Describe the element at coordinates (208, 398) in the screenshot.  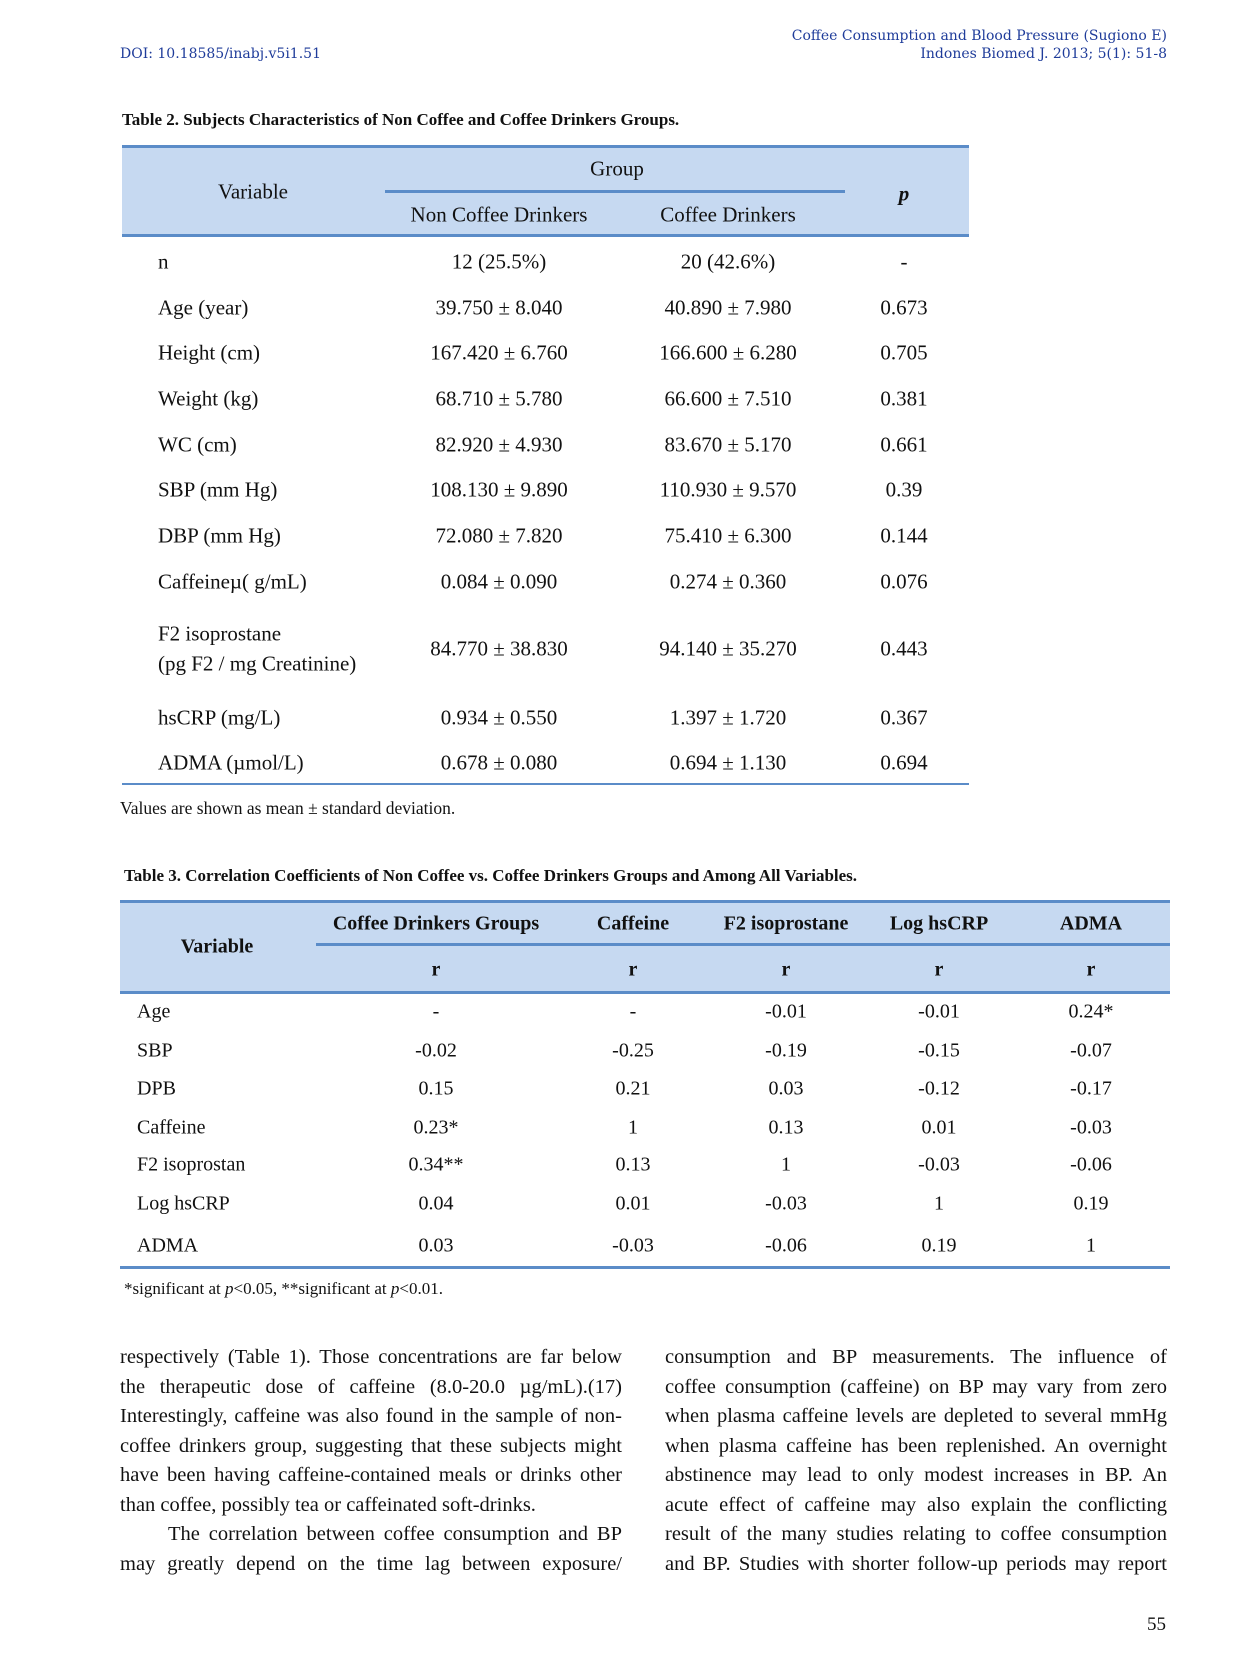
I see `table2-variable: Weight (kg)` at that location.